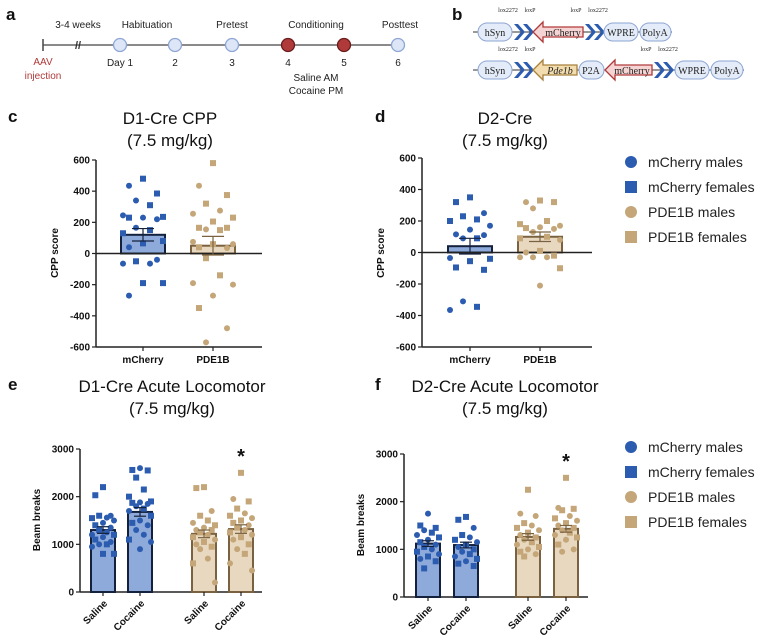  What do you see at coordinates (316, 25) in the screenshot?
I see `phase-conditioning: Conditioning` at bounding box center [316, 25].